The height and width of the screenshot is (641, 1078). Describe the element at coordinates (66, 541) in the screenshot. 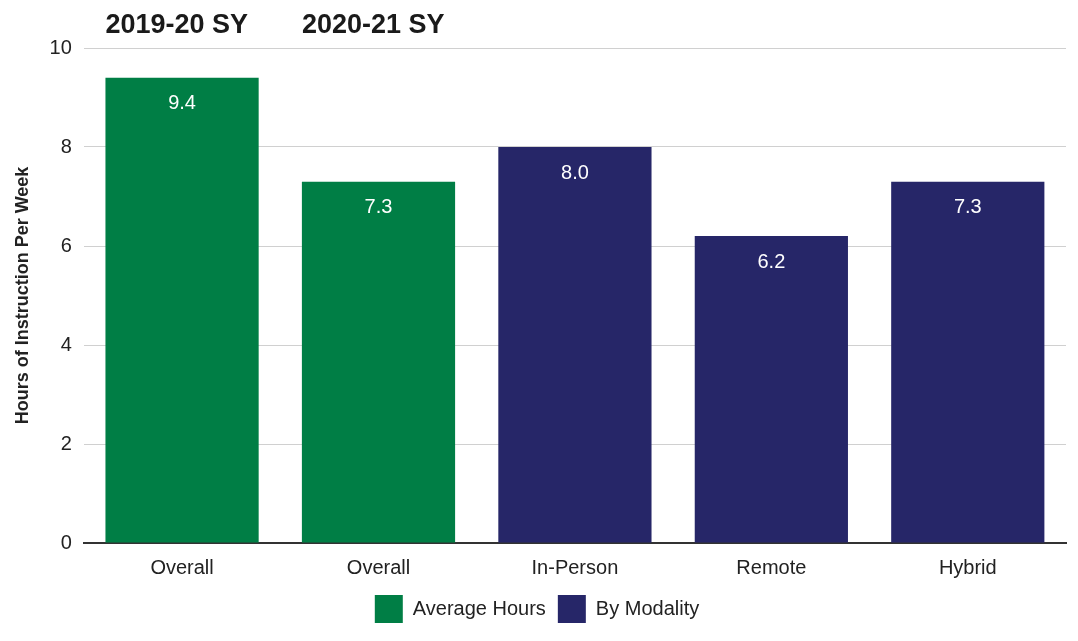

I see `y-tick-label: 0` at that location.